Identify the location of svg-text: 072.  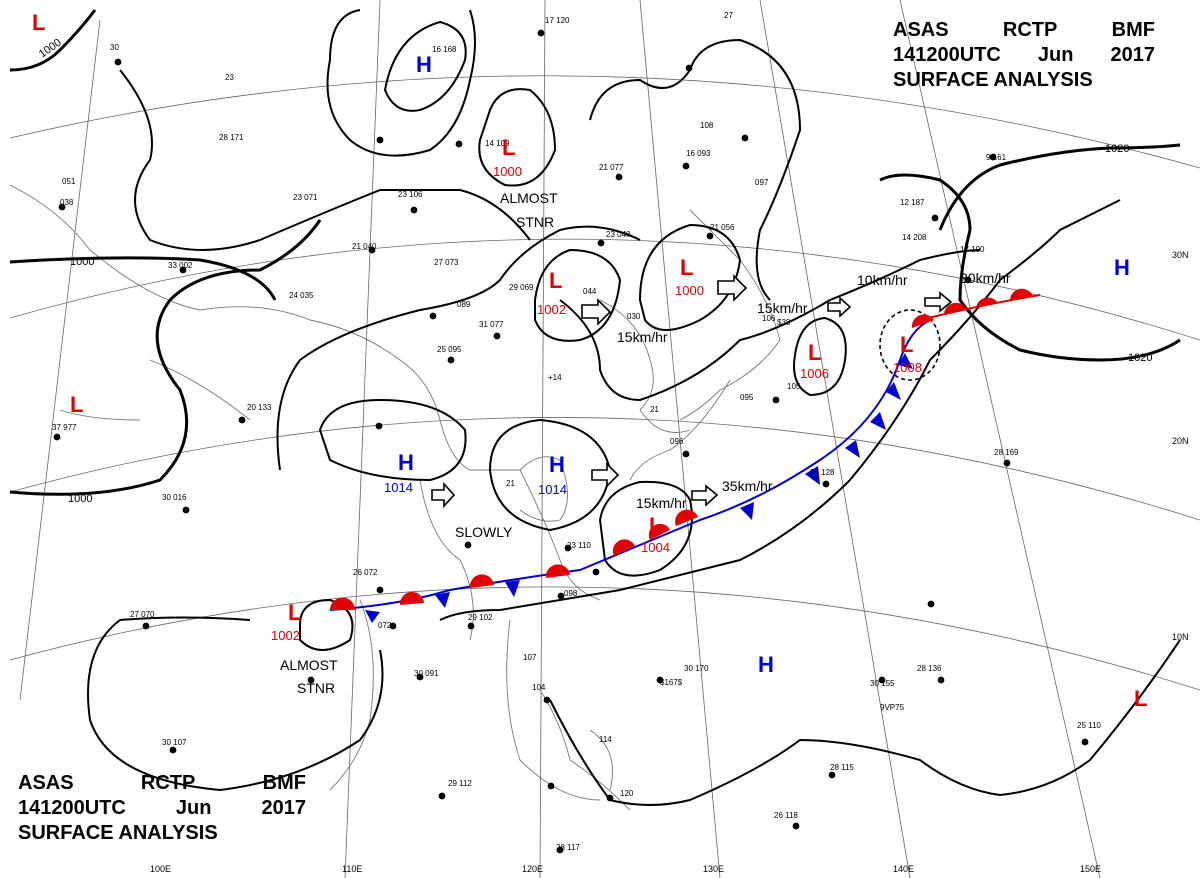
(385, 625).